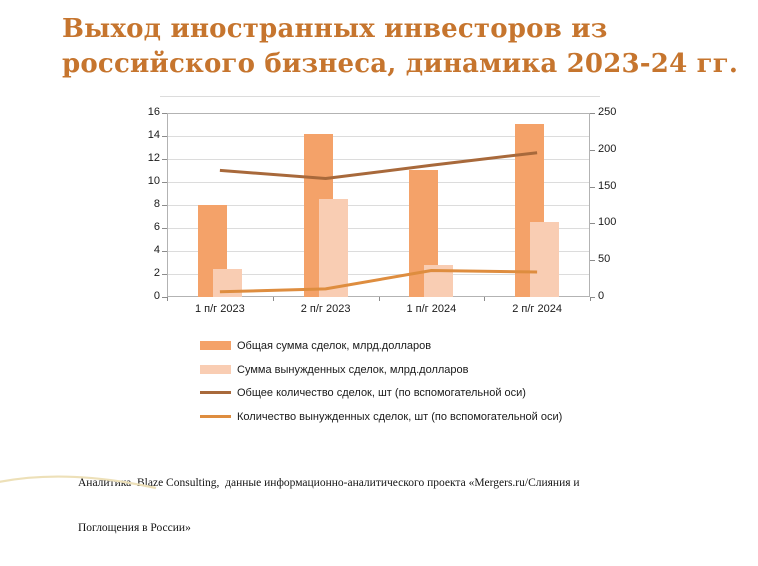 The image size is (758, 566). What do you see at coordinates (607, 222) in the screenshot?
I see `secondary-axis-tick-label: 100` at bounding box center [607, 222].